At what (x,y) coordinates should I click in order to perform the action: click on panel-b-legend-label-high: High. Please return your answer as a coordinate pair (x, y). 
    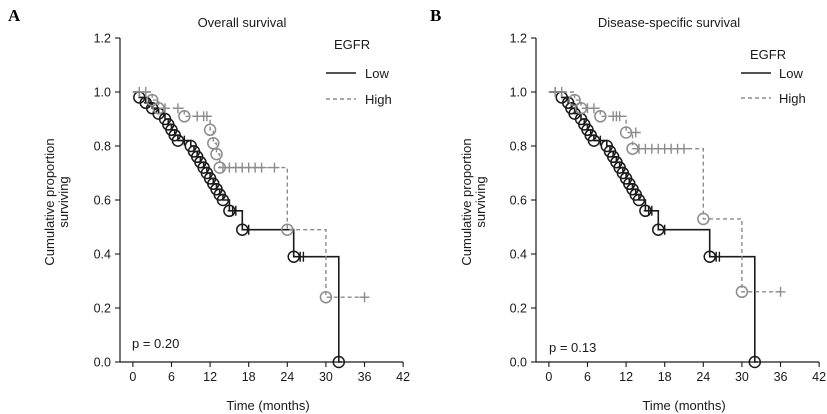
    Looking at the image, I should click on (792, 98).